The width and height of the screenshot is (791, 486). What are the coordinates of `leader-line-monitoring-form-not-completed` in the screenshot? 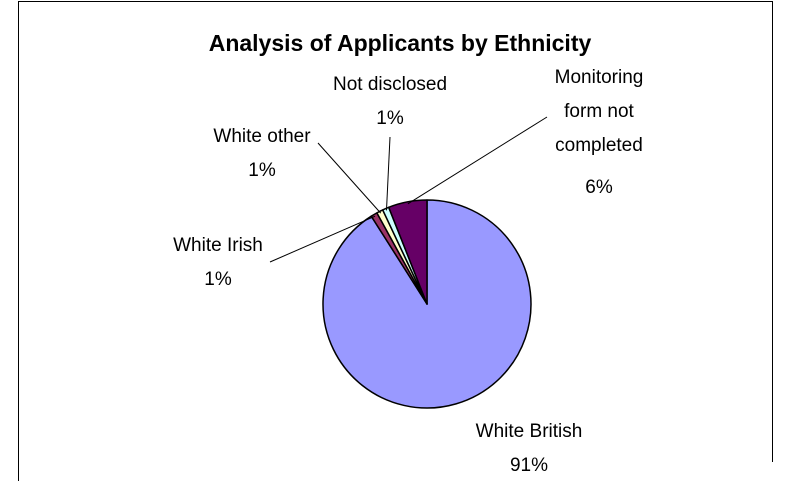 It's located at (477, 160).